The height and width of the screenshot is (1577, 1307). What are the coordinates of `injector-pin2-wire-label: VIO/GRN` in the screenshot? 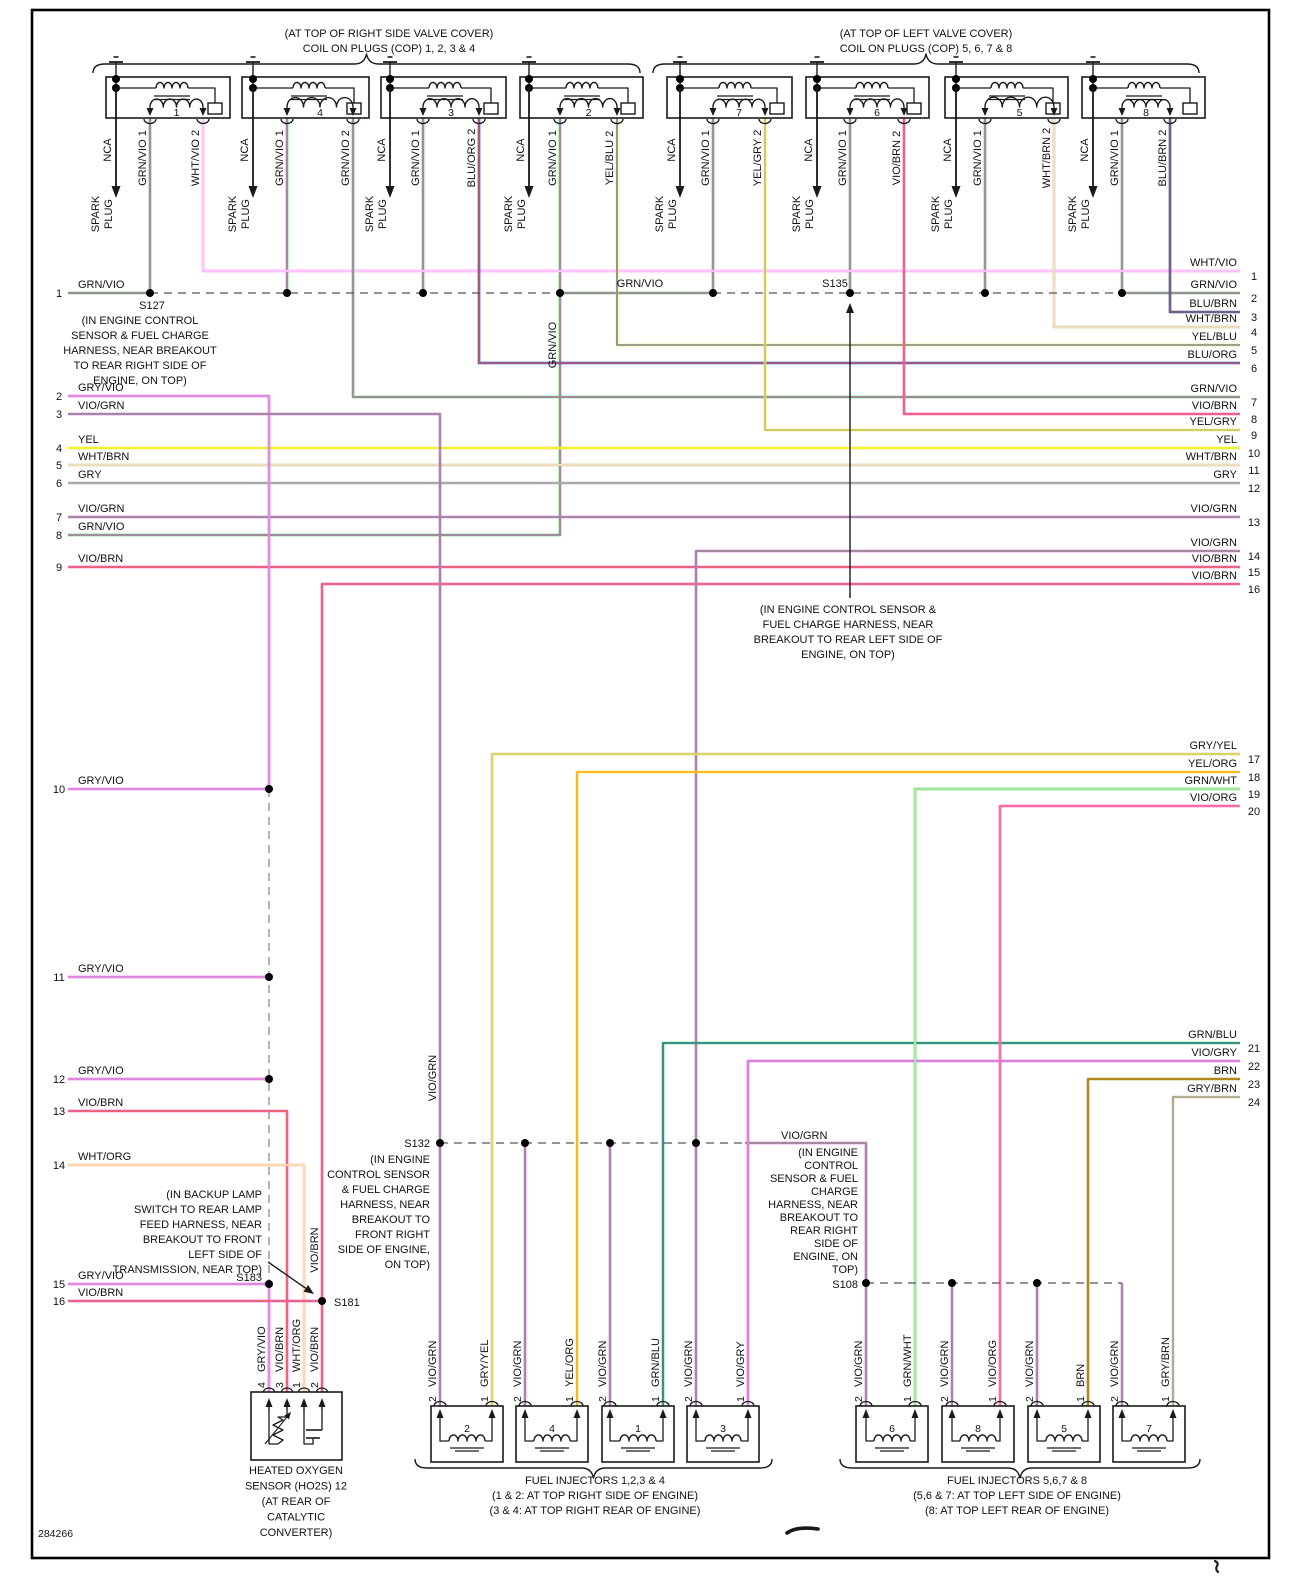 It's located at (945, 1363).